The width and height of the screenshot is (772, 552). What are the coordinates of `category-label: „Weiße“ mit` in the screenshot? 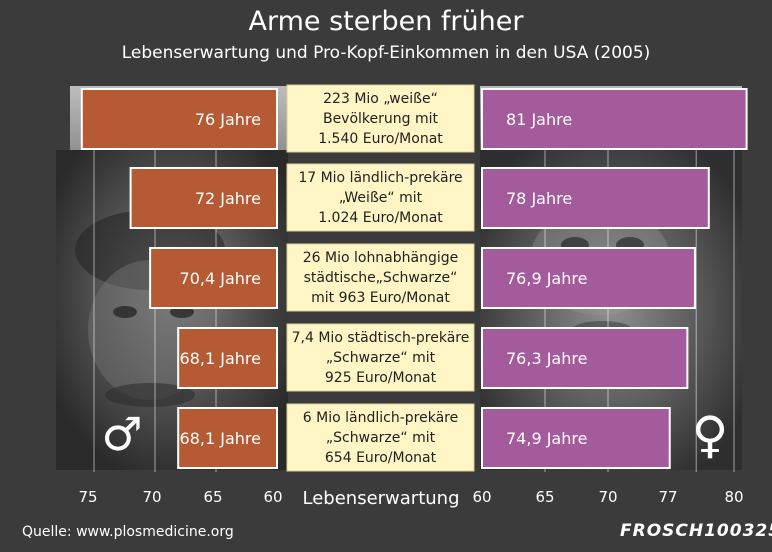 It's located at (381, 198).